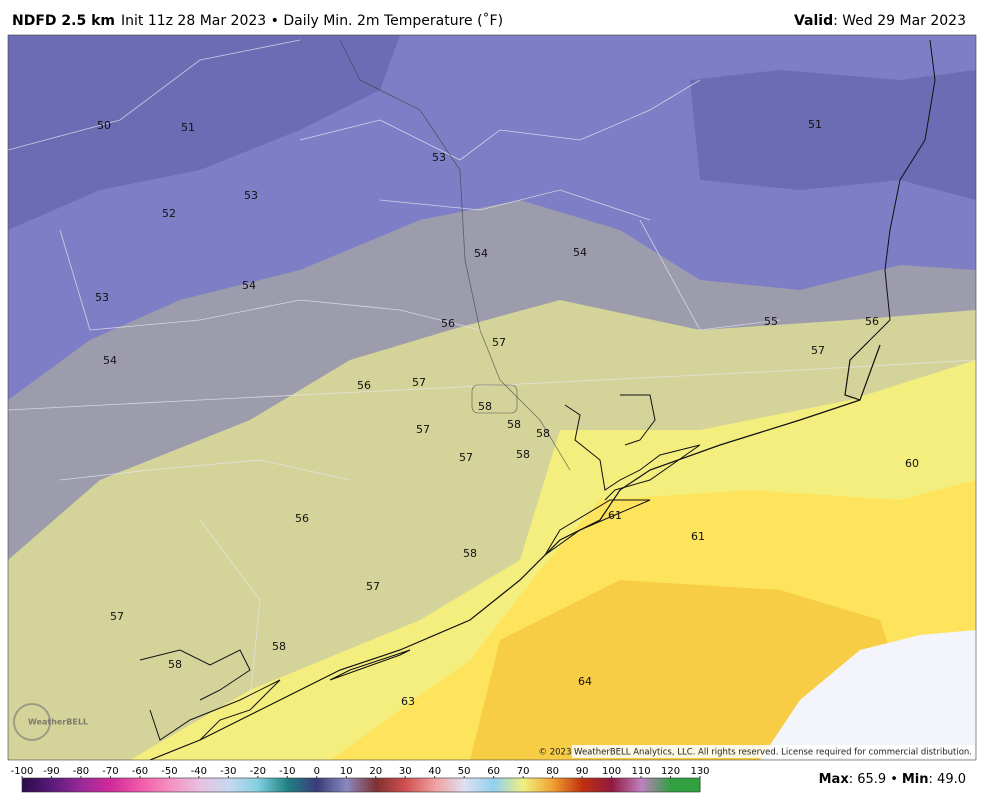 This screenshot has width=984, height=812. I want to click on max-value: : 65.9, so click(867, 779).